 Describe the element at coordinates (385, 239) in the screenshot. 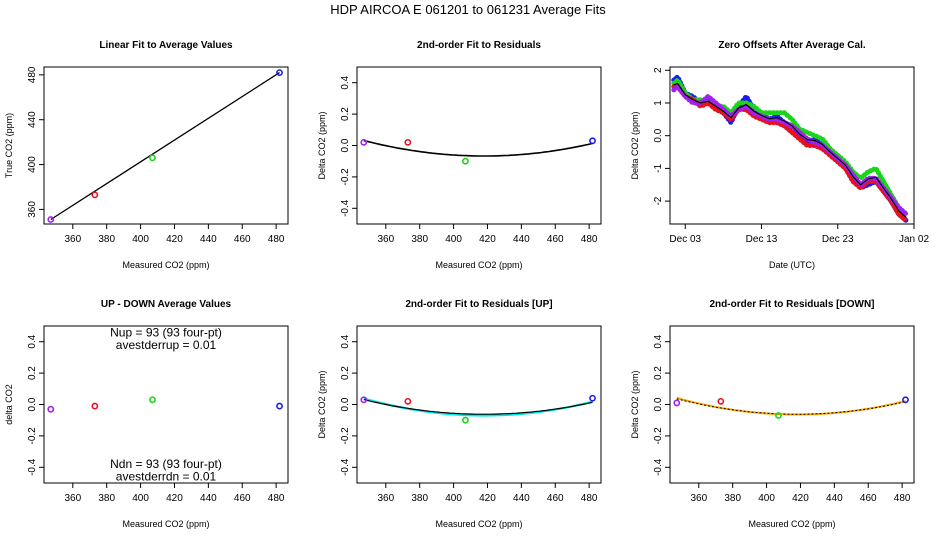

I see `p2-xtick-label: 360` at that location.